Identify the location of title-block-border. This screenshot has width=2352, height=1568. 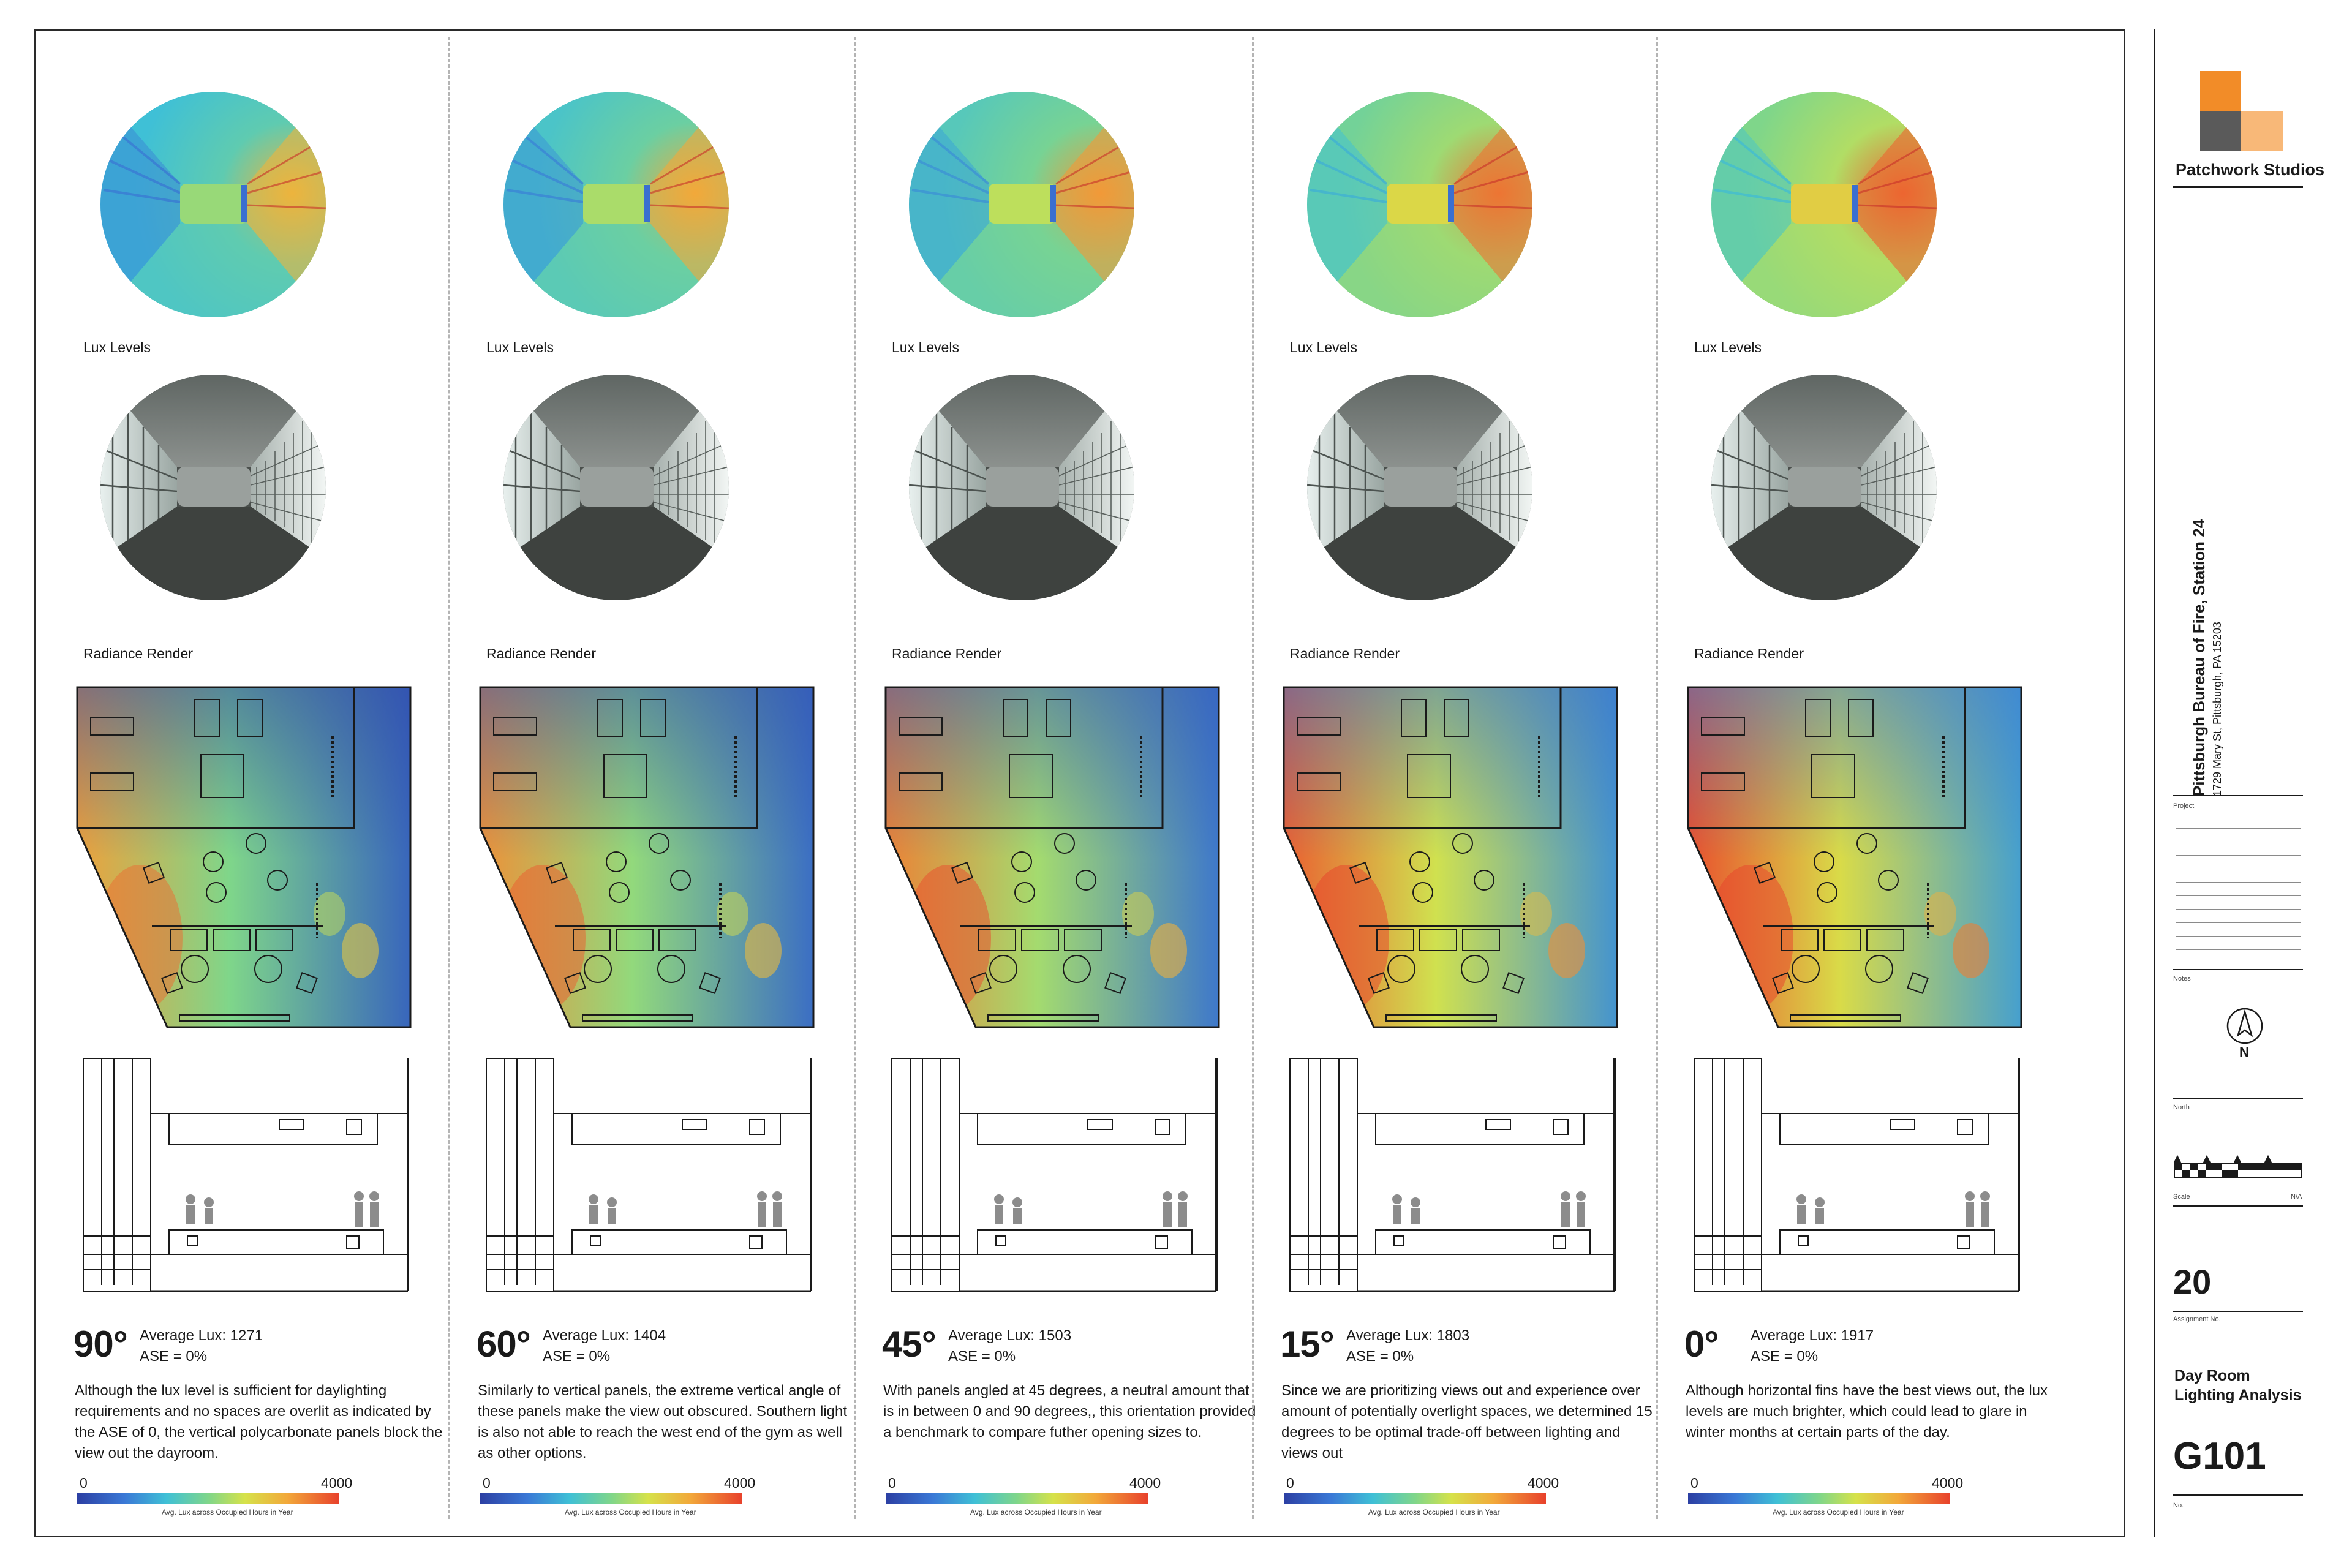
(2154, 783).